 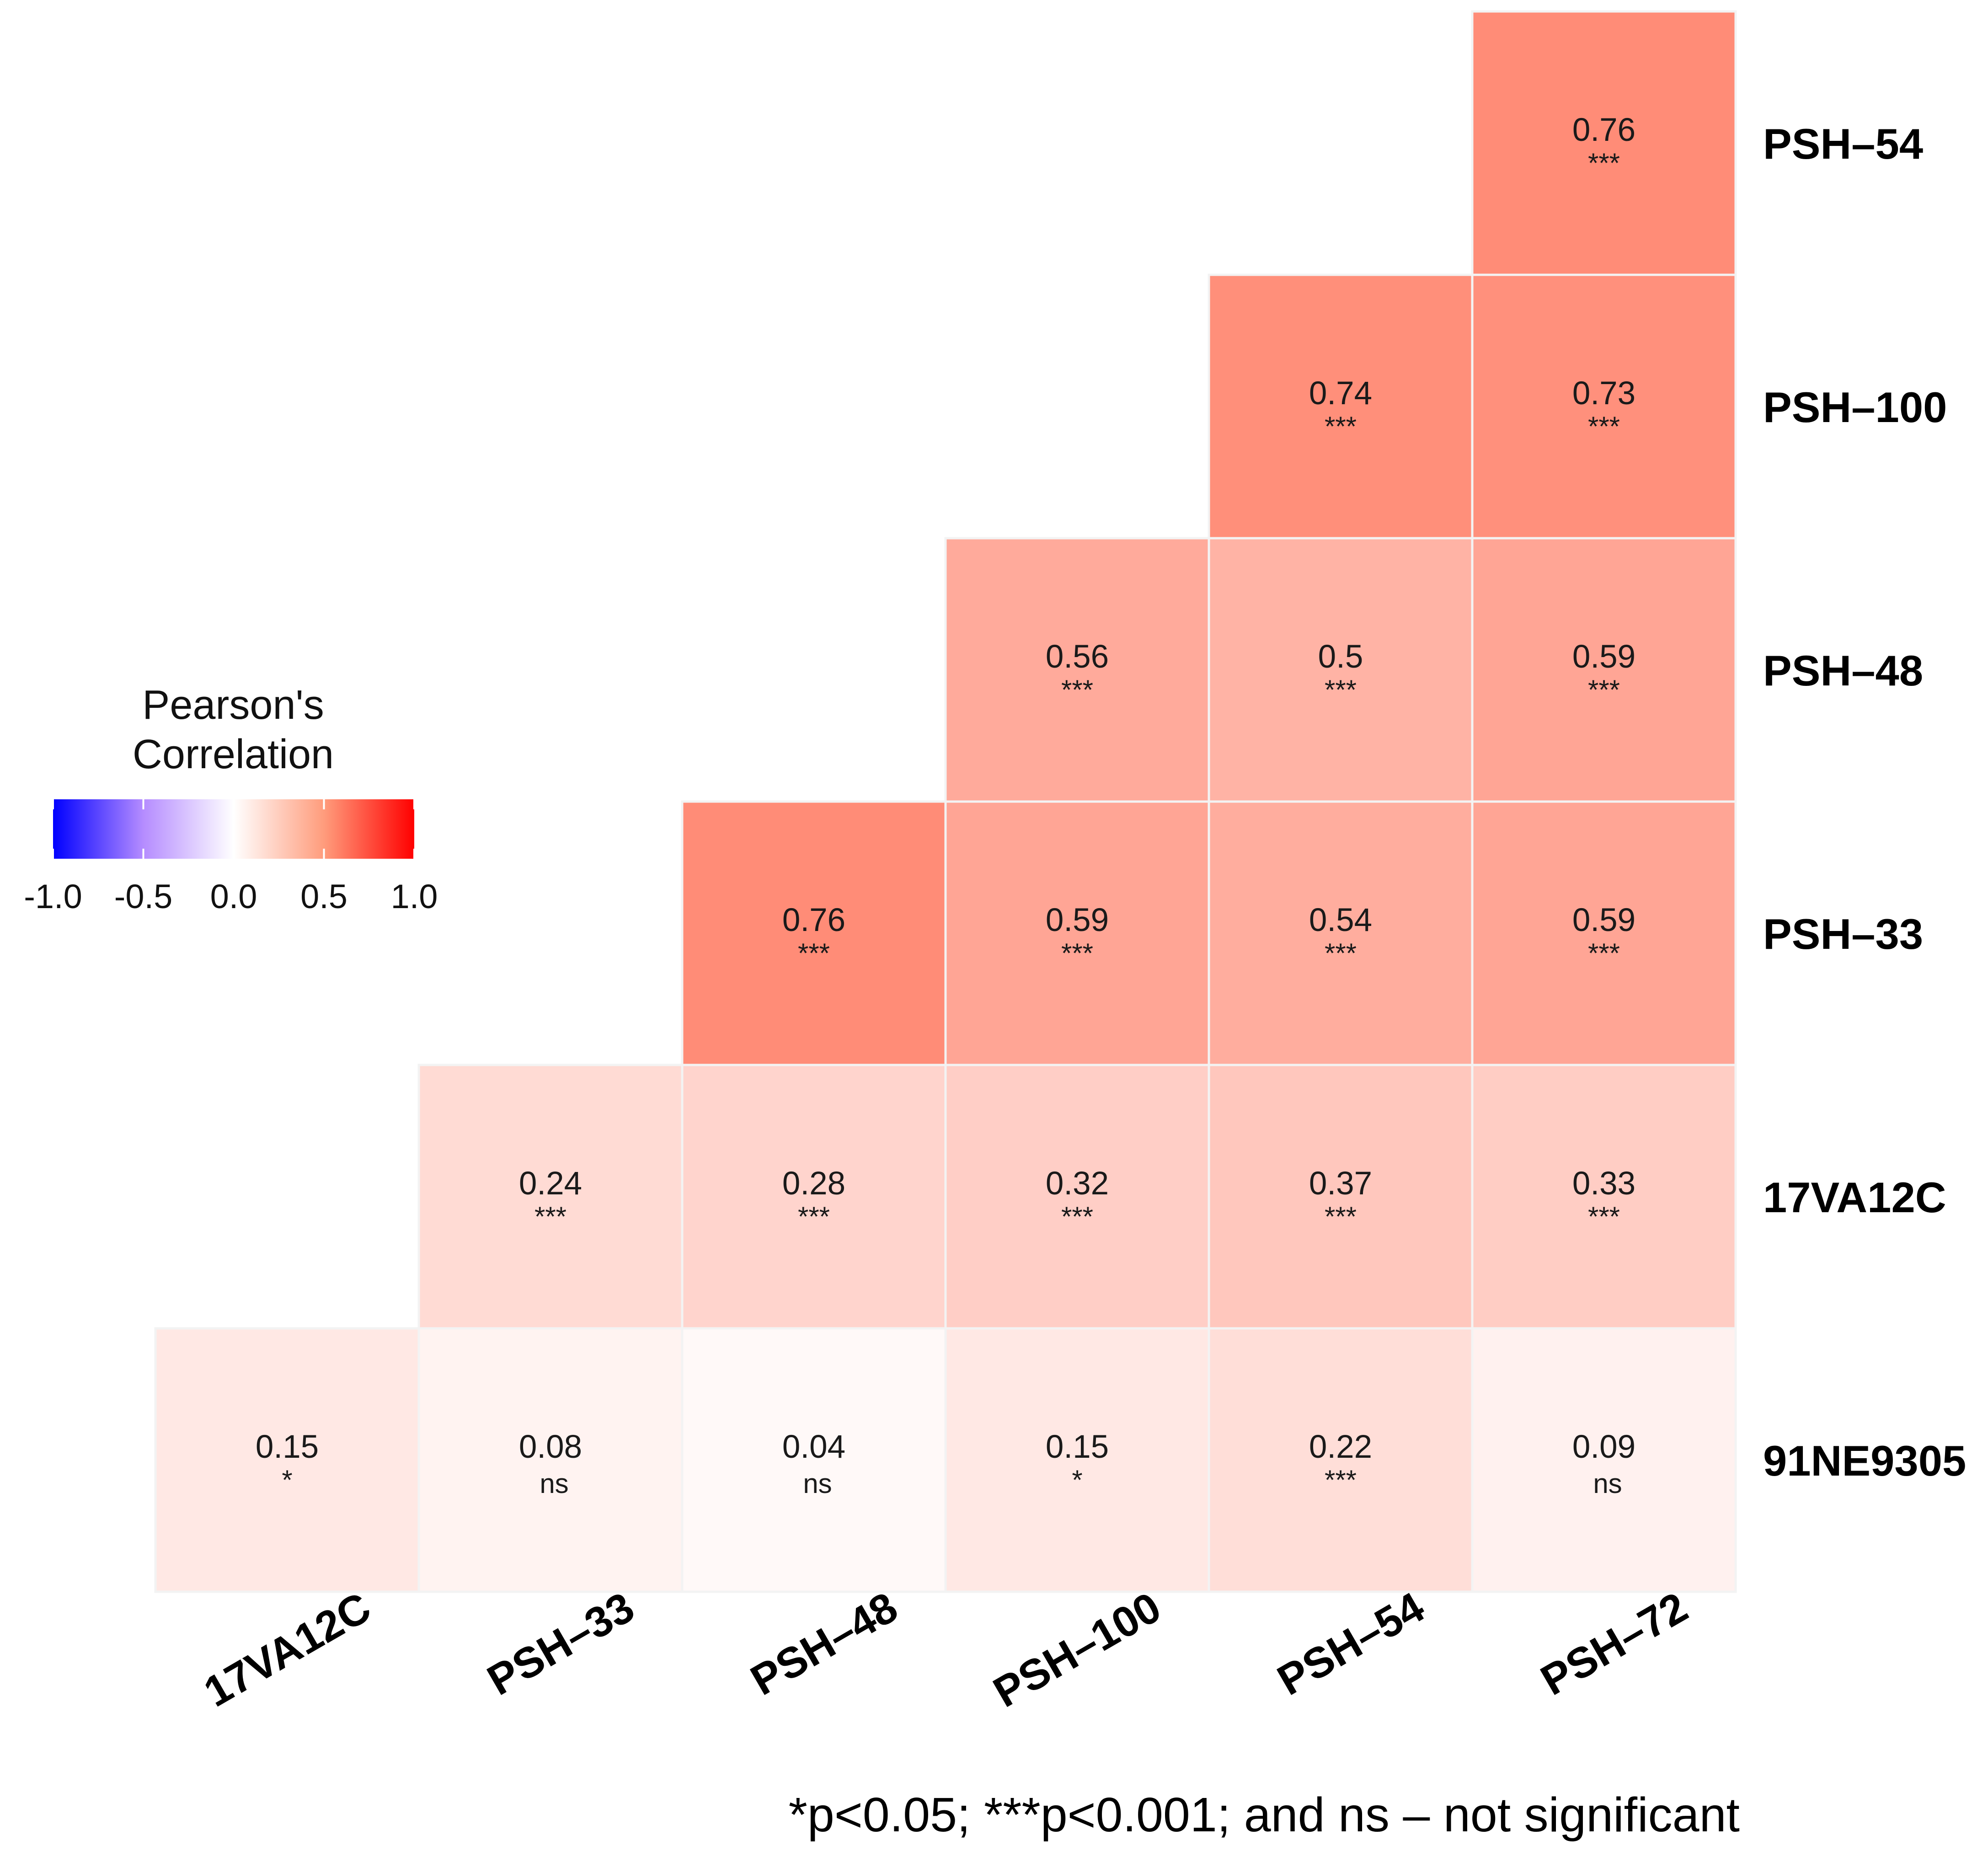 I want to click on legend-ticks: -1.0 -0.5 0.0 0.5 1.0, so click(x=231, y=857).